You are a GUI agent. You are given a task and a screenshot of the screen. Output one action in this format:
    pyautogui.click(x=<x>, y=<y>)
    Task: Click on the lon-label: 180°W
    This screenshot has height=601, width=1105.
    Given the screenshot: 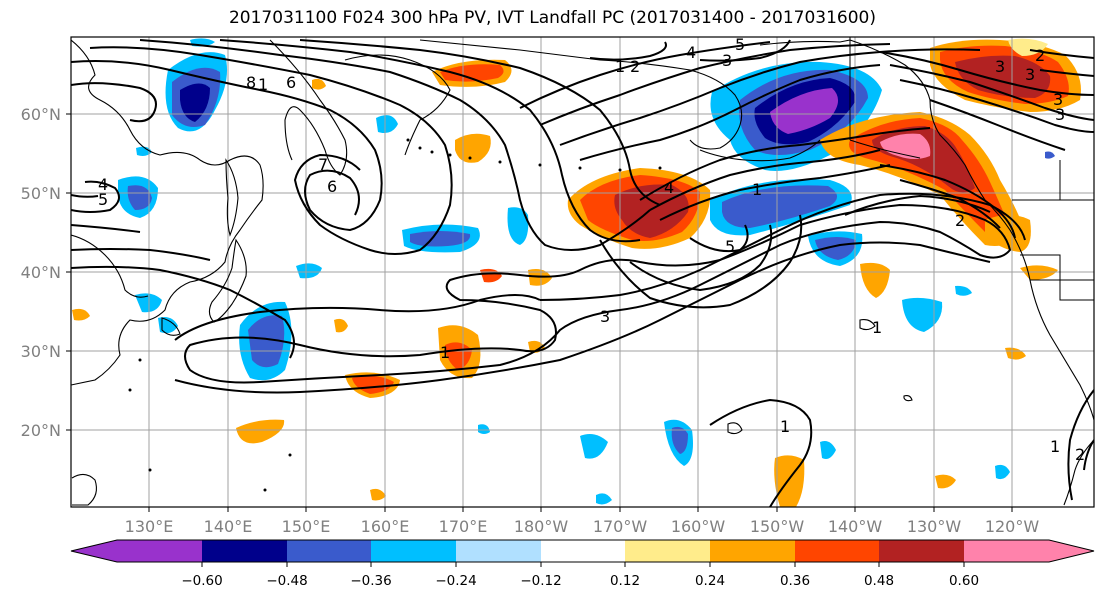 What is the action you would take?
    pyautogui.click(x=541, y=526)
    